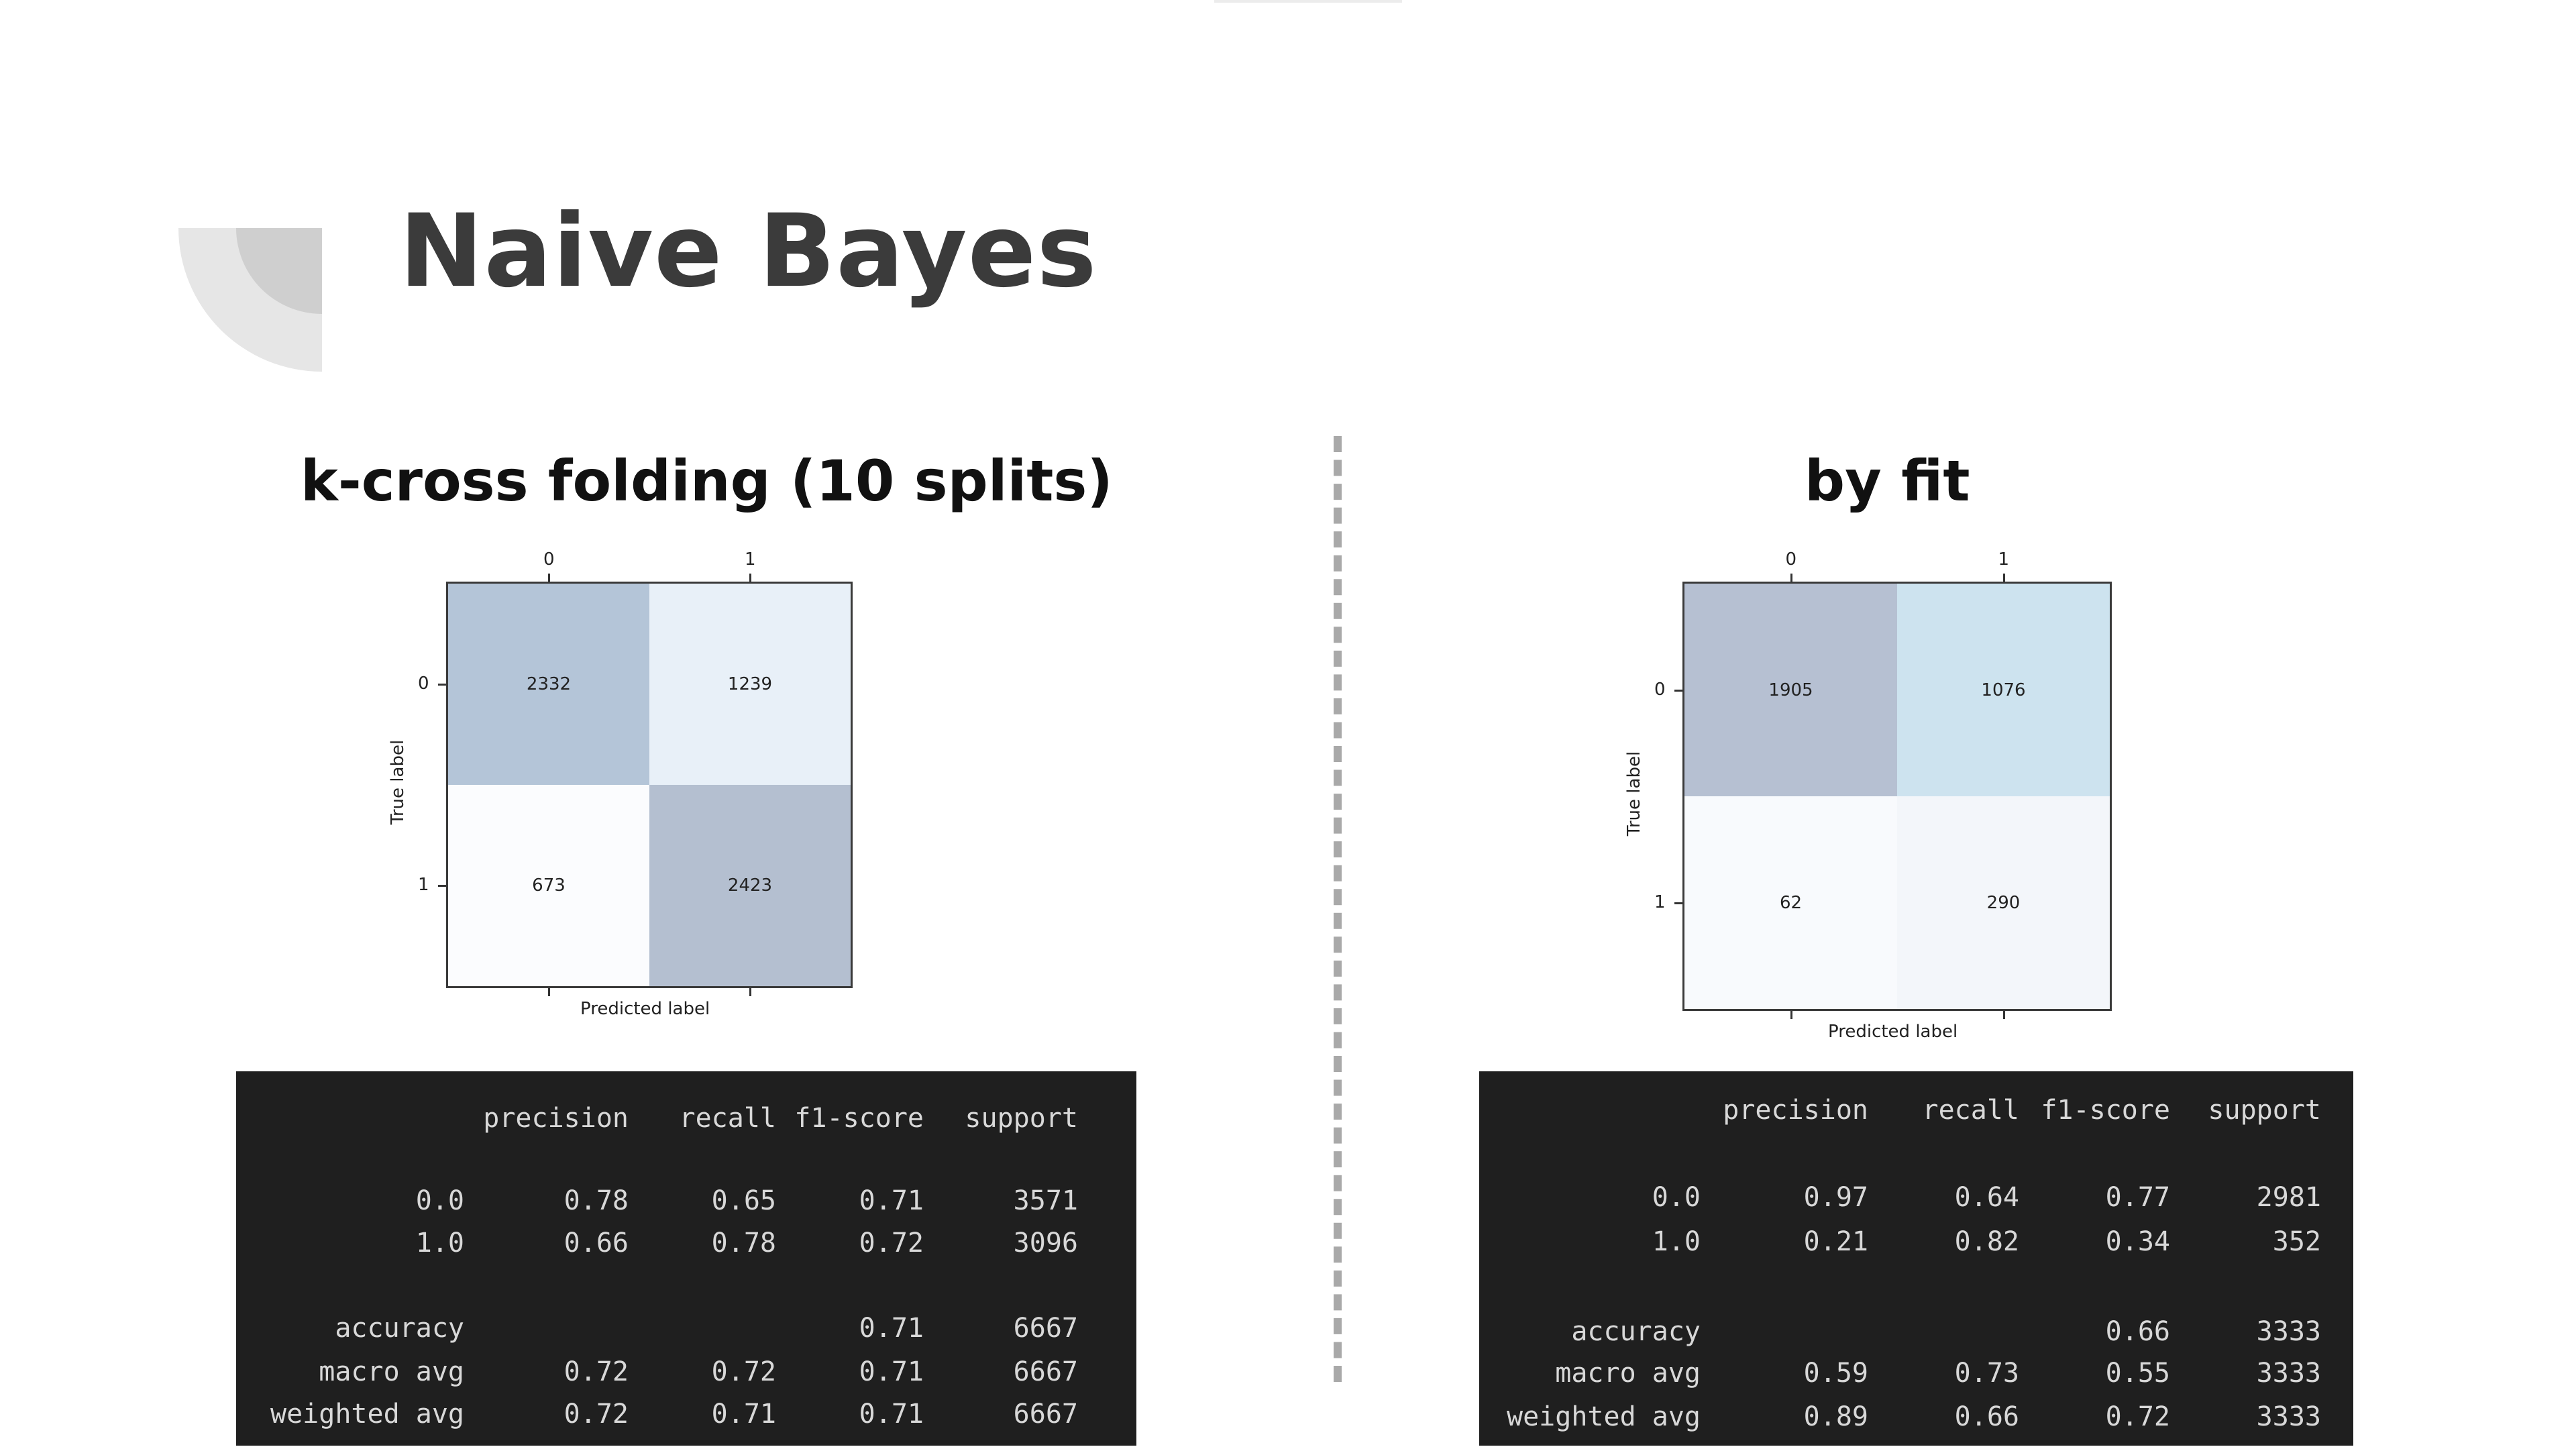  I want to click on report-recall: 0.78, so click(743, 1243).